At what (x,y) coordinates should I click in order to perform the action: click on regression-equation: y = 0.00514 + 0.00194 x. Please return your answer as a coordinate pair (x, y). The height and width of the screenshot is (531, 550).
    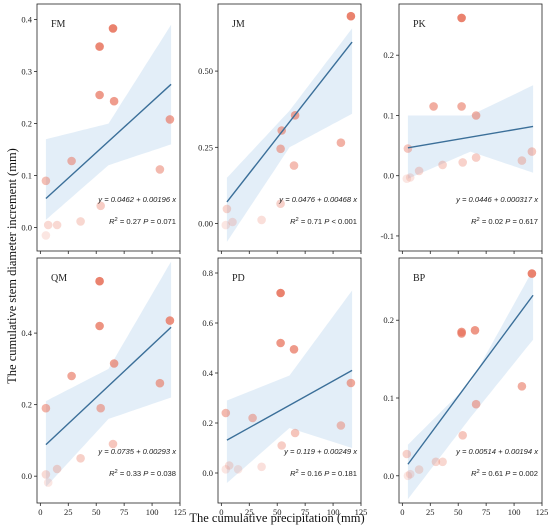
    Looking at the image, I should click on (497, 451).